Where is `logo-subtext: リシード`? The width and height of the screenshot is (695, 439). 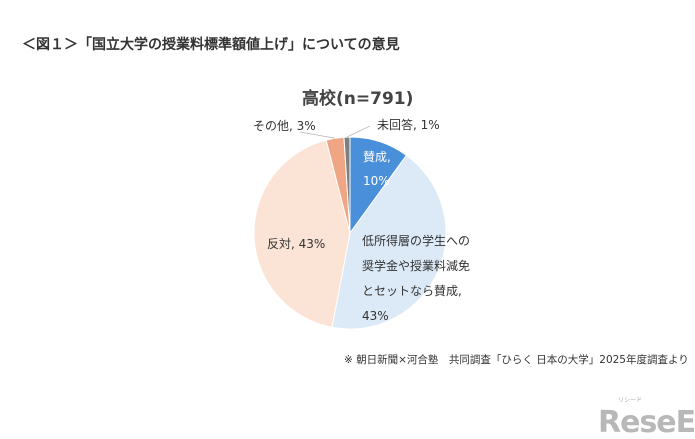 logo-subtext: リシード is located at coordinates (630, 400).